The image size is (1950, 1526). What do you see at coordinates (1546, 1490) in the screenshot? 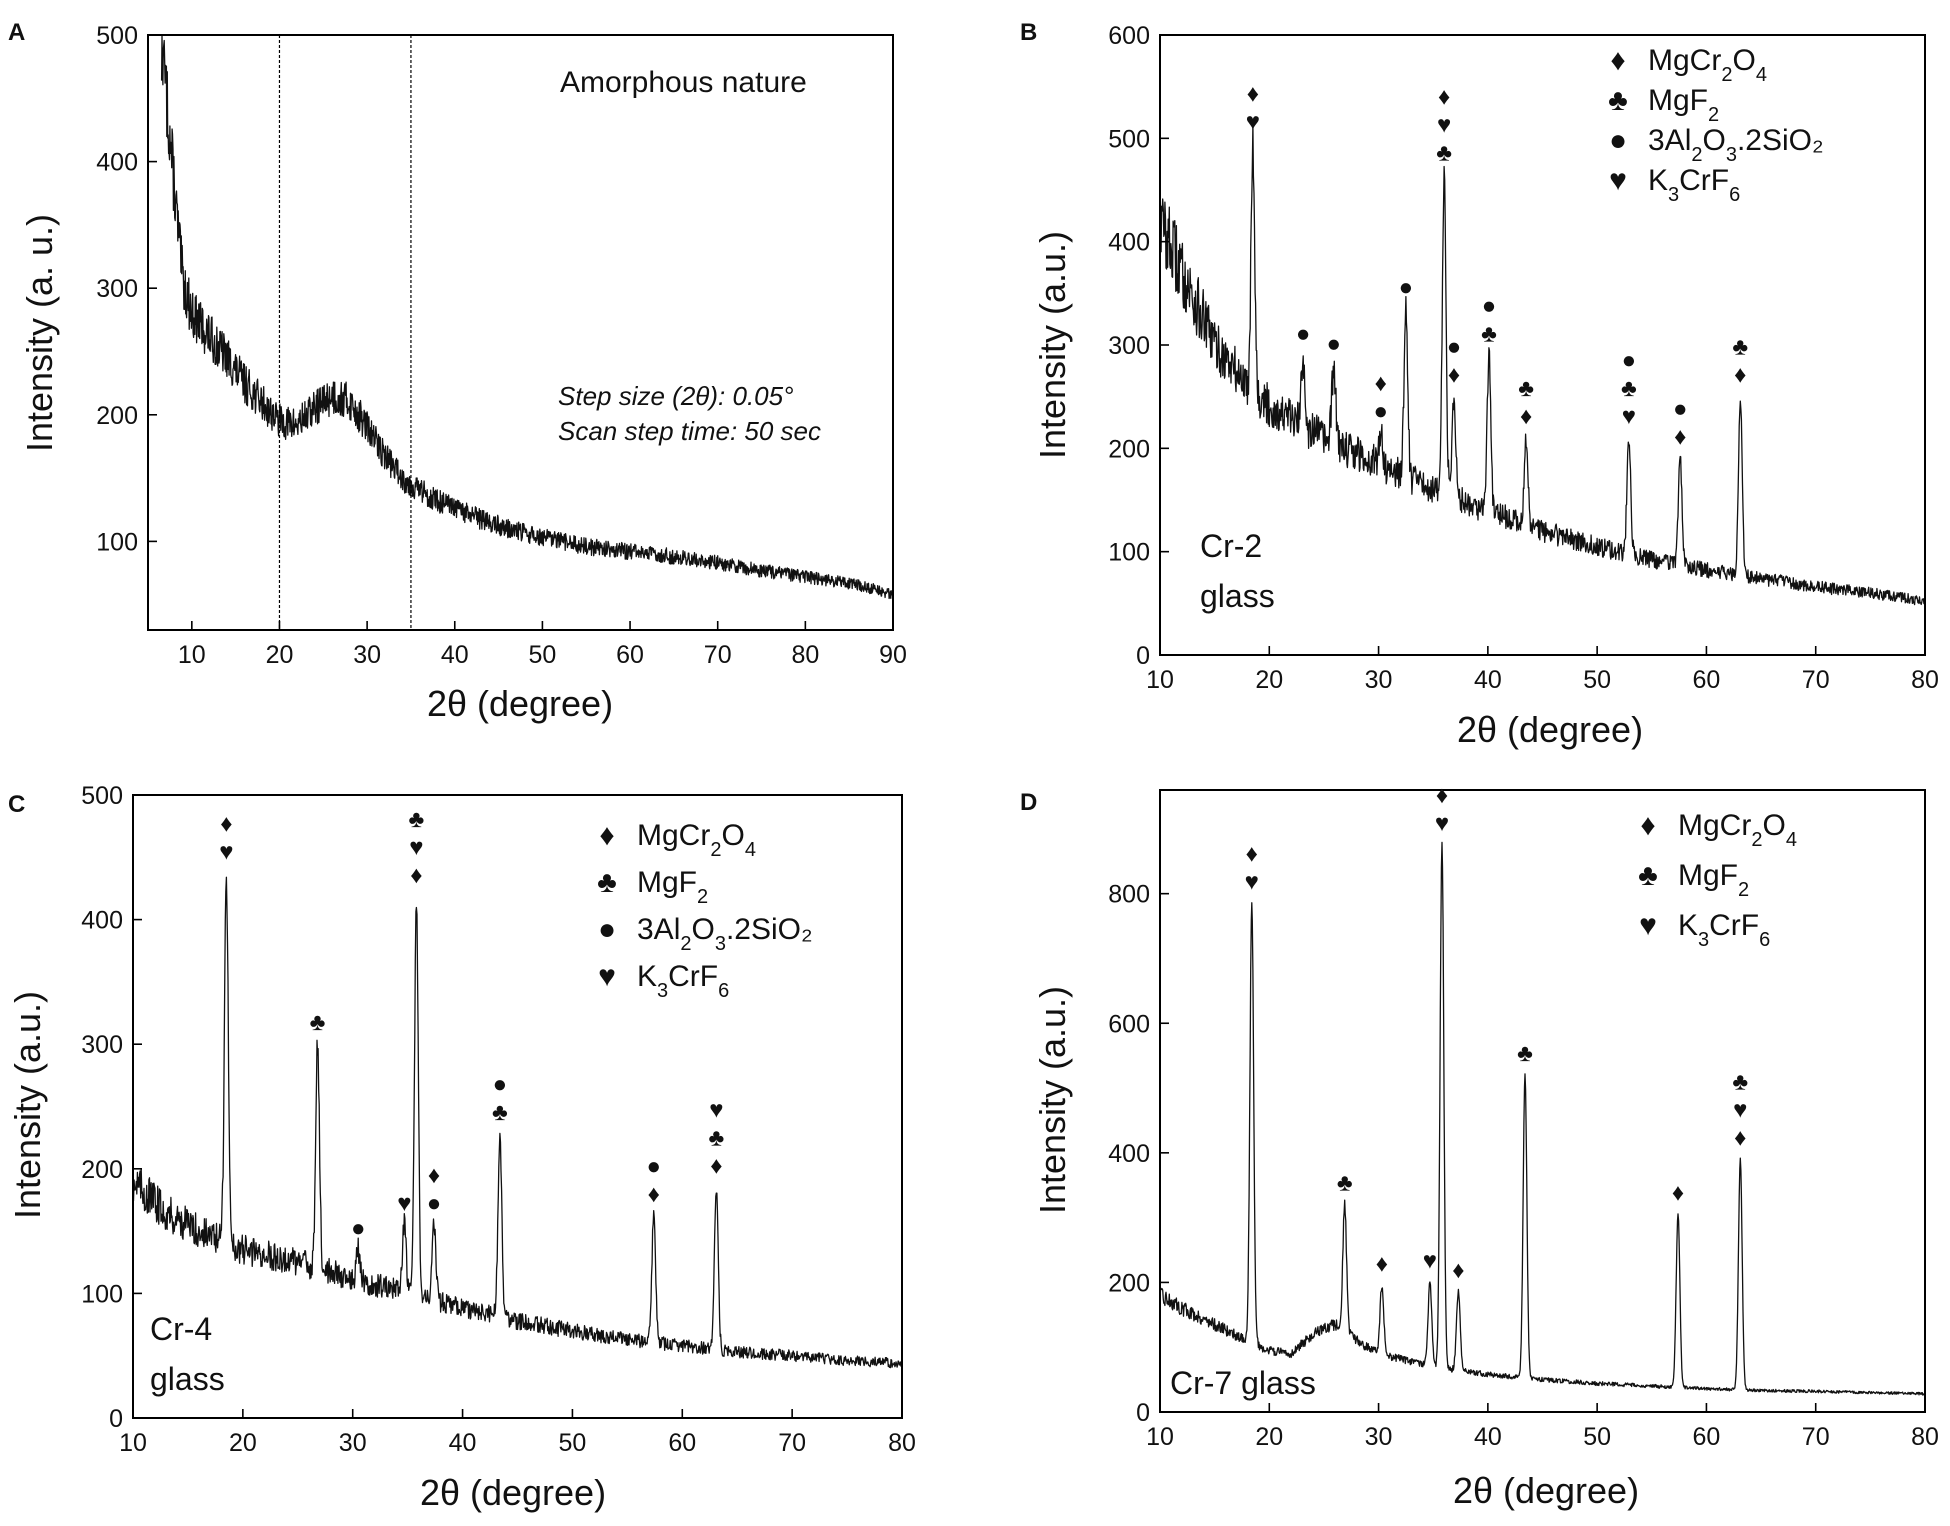
I see `x-axis-label: 2θ (degree)` at bounding box center [1546, 1490].